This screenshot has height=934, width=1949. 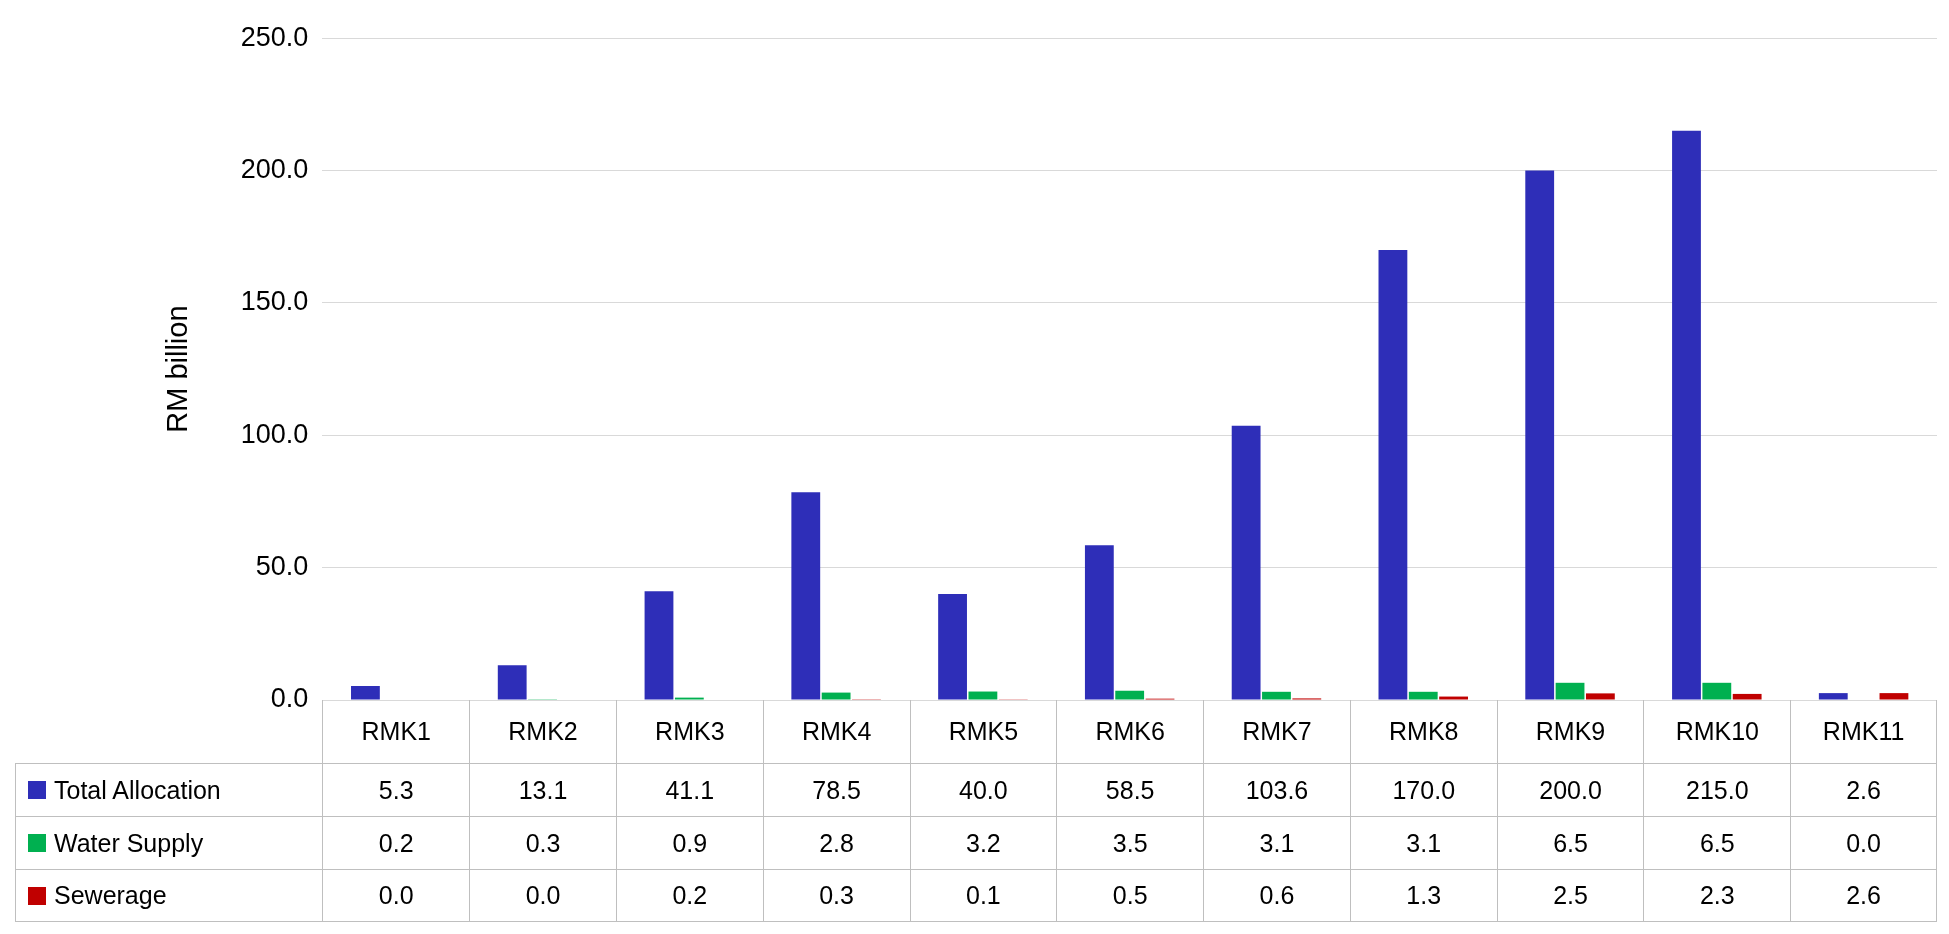 I want to click on y-tick-label: 100.0, so click(x=274, y=433).